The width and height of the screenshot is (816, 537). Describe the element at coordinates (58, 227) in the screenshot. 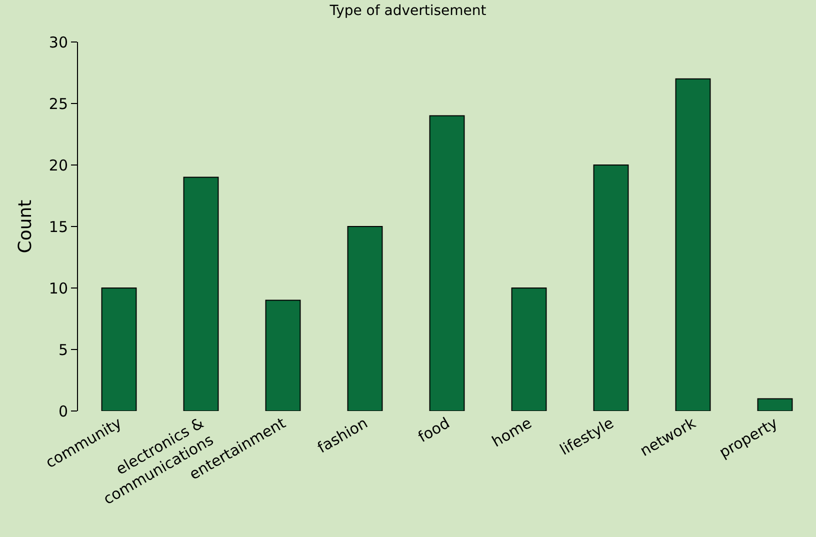

I see `y-tick-label: 15` at that location.